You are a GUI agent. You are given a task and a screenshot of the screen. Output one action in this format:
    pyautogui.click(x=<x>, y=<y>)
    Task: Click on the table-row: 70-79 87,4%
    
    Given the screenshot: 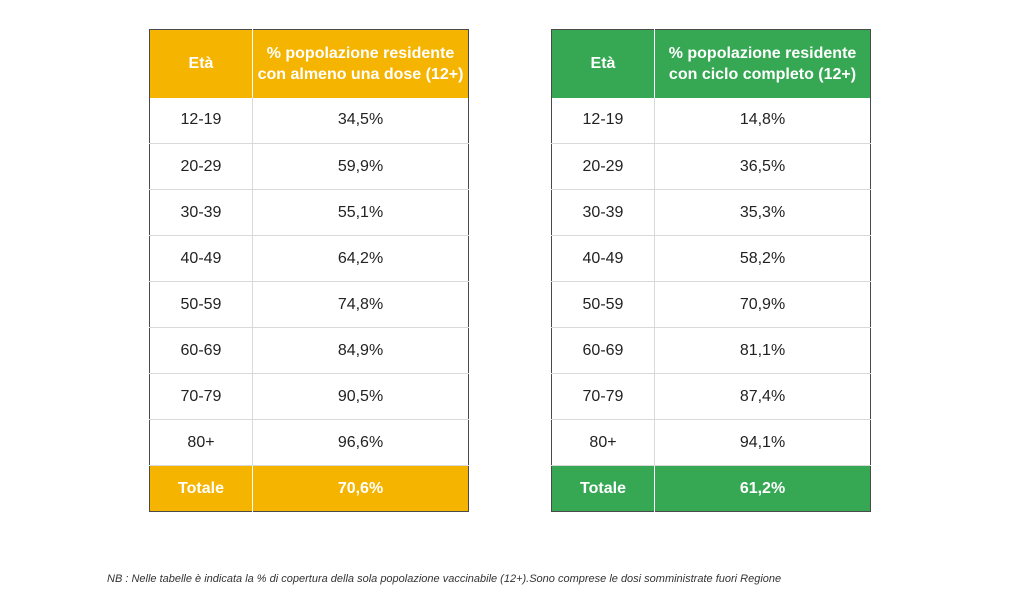 What is the action you would take?
    pyautogui.click(x=711, y=396)
    